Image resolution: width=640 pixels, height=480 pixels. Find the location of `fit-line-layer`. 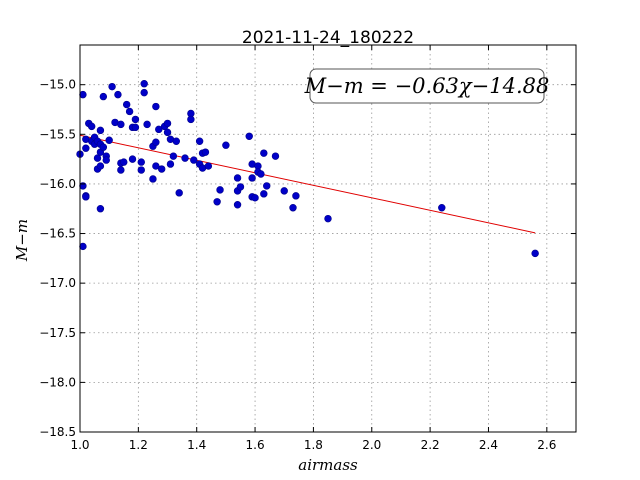

fit-line-layer is located at coordinates (307, 184).